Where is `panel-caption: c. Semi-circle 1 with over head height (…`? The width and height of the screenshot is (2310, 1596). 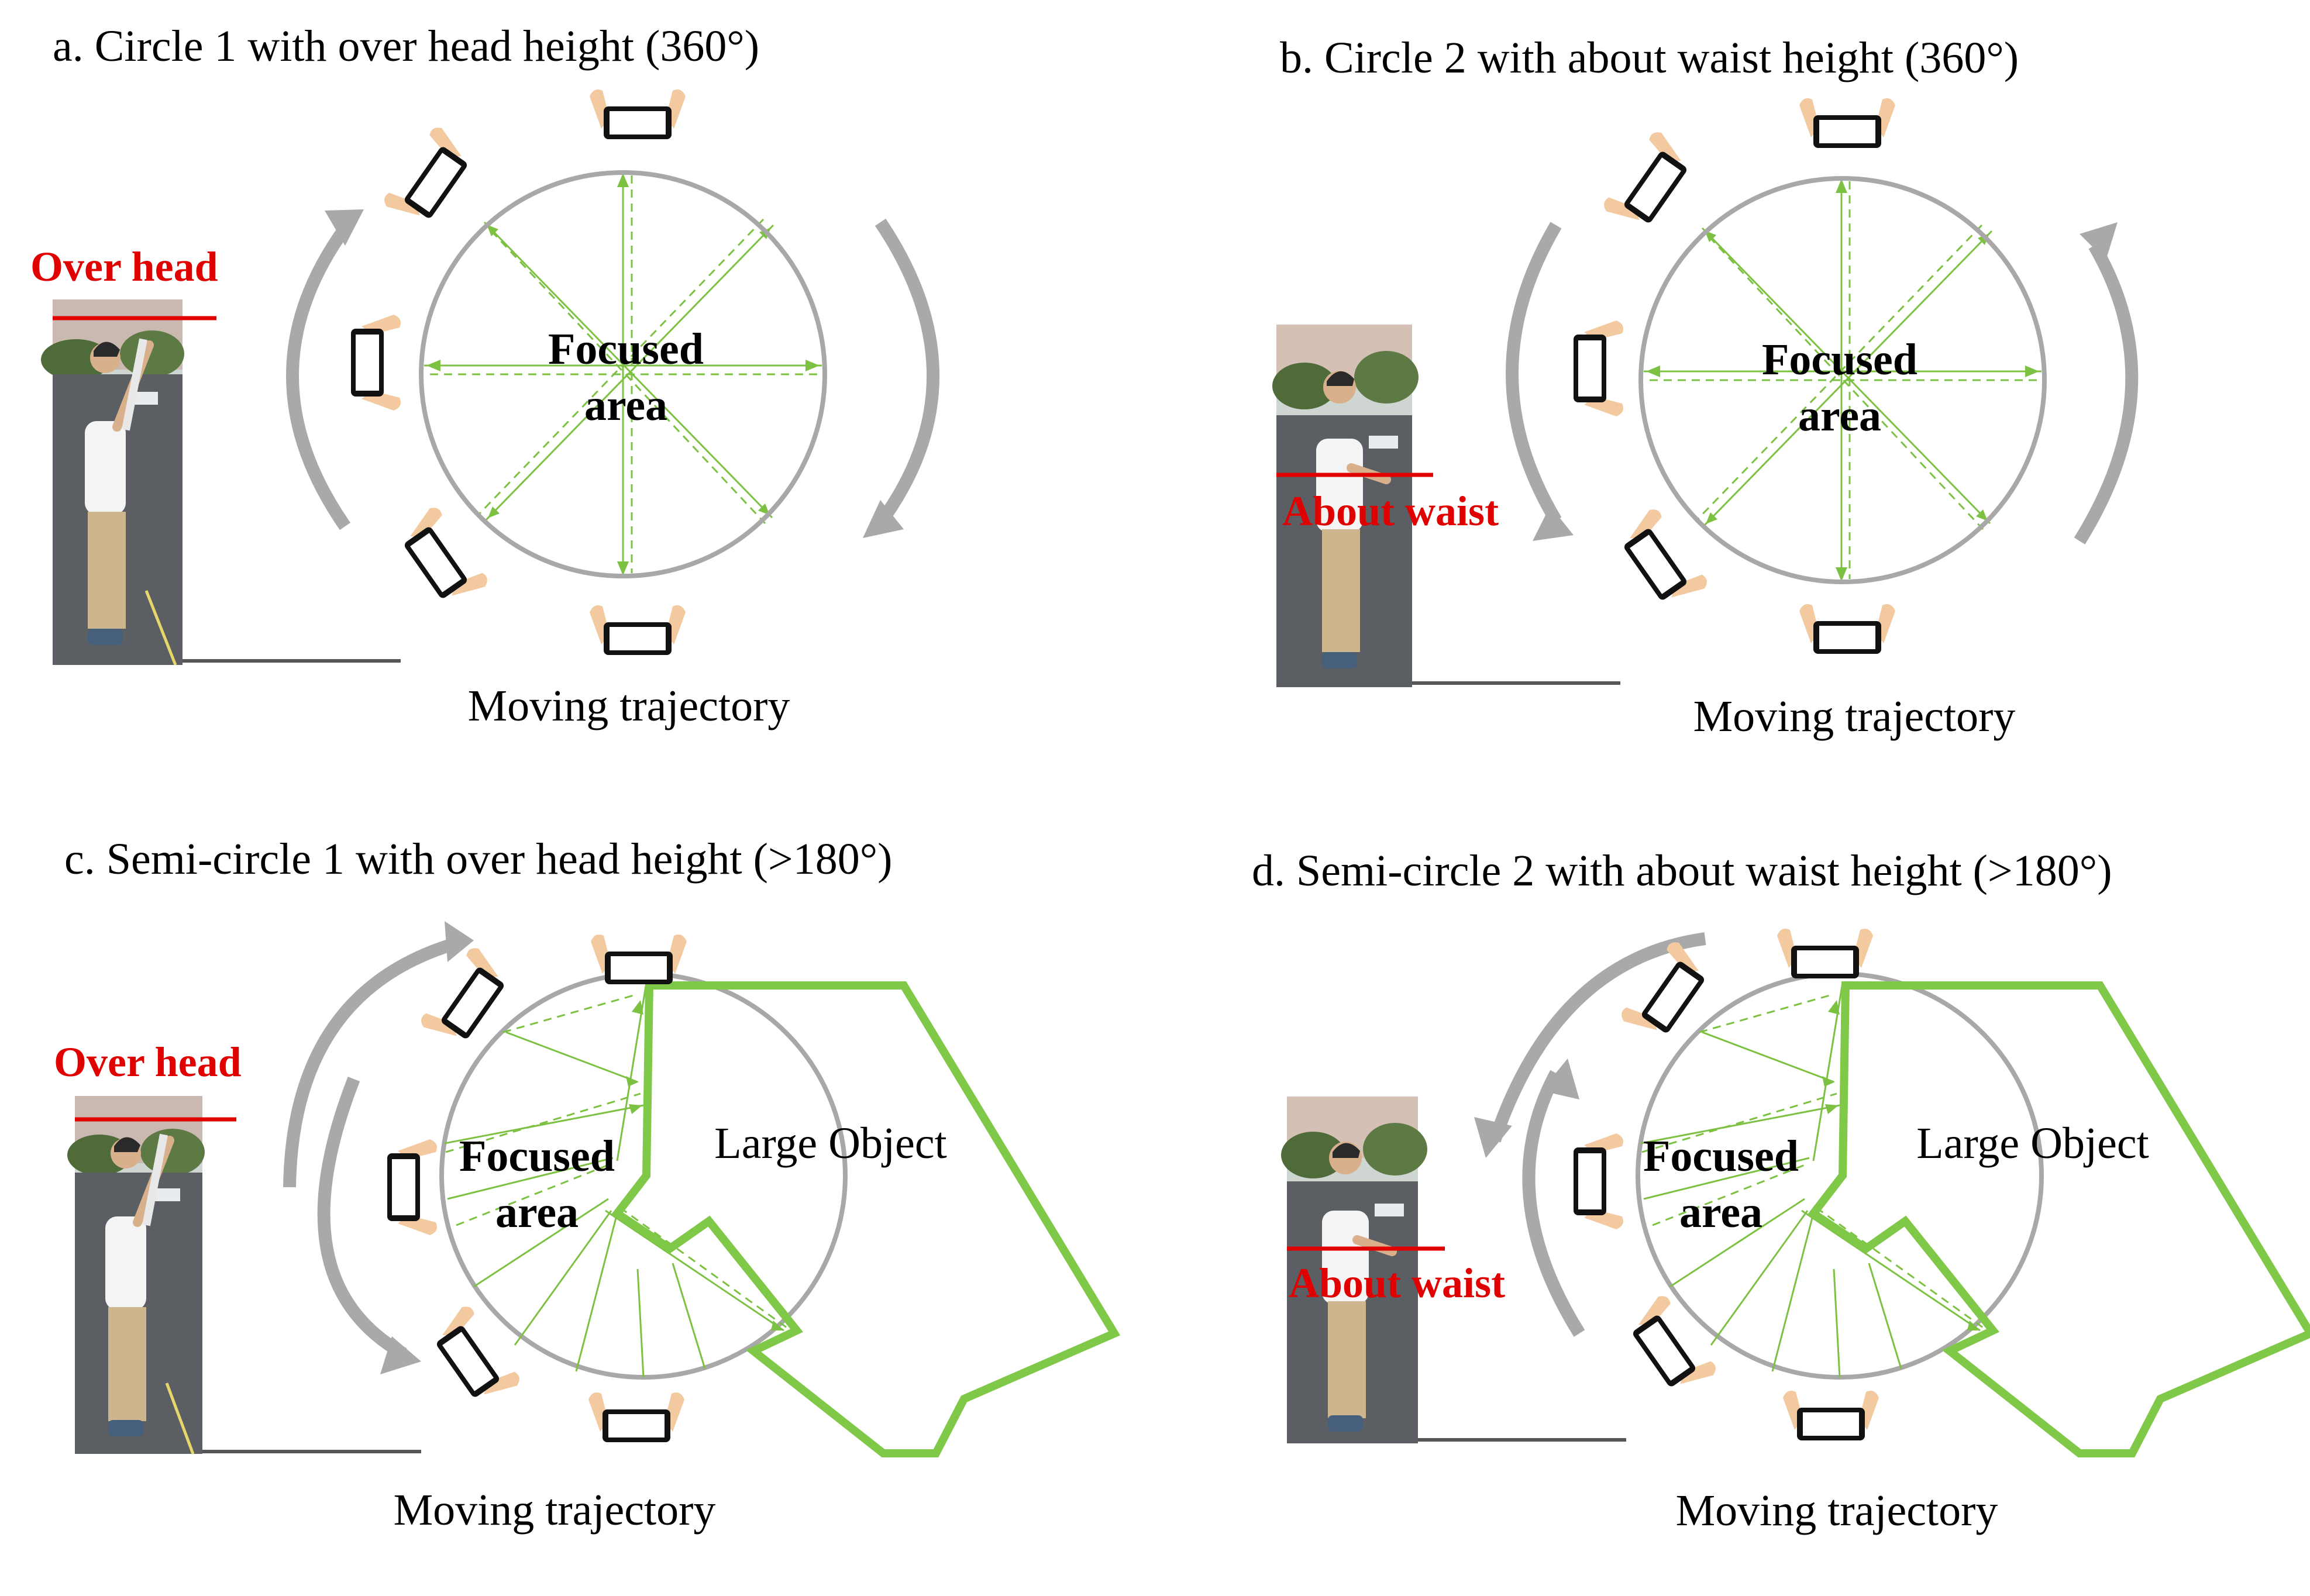
panel-caption: c. Semi-circle 1 with over head height (… is located at coordinates (478, 859).